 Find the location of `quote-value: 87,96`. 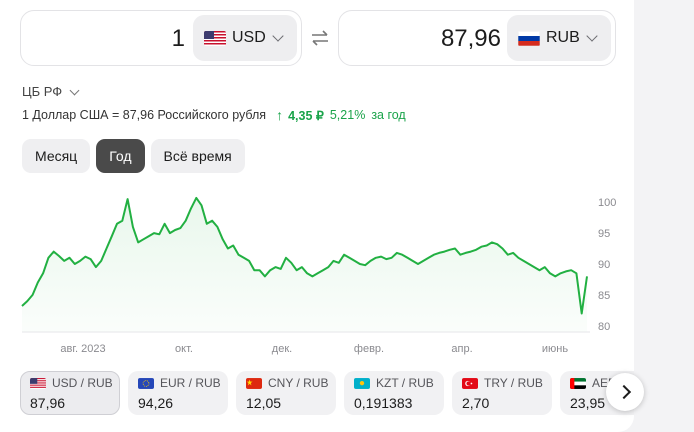

quote-value: 87,96 is located at coordinates (48, 403).